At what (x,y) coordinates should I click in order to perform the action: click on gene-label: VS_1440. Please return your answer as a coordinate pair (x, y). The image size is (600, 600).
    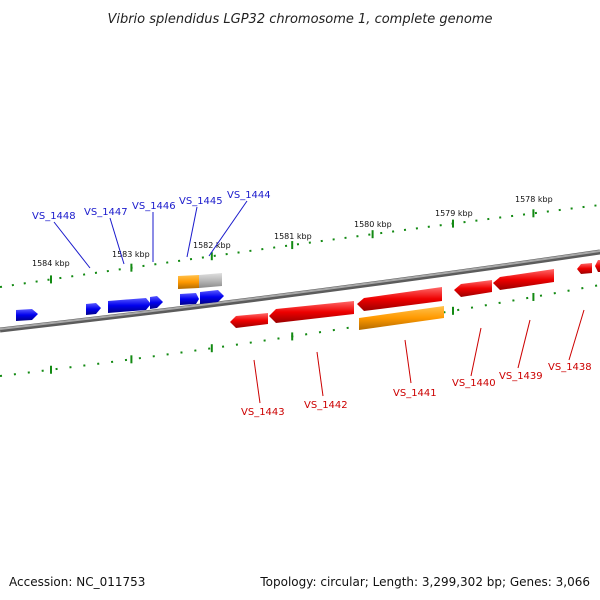
    Looking at the image, I should click on (474, 383).